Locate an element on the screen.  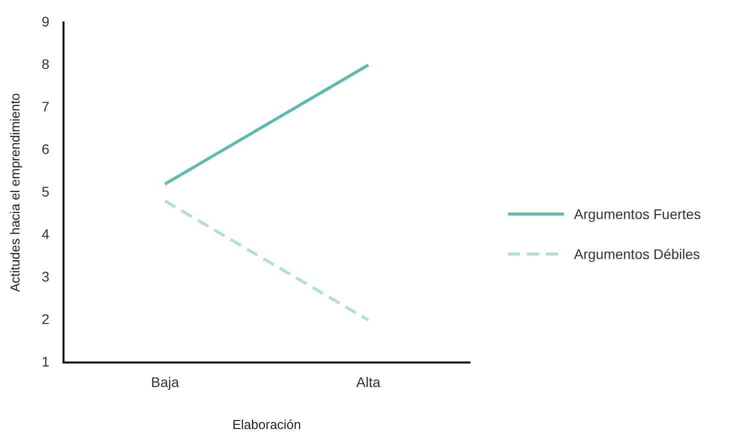
x-tick-label: Alta is located at coordinates (368, 382).